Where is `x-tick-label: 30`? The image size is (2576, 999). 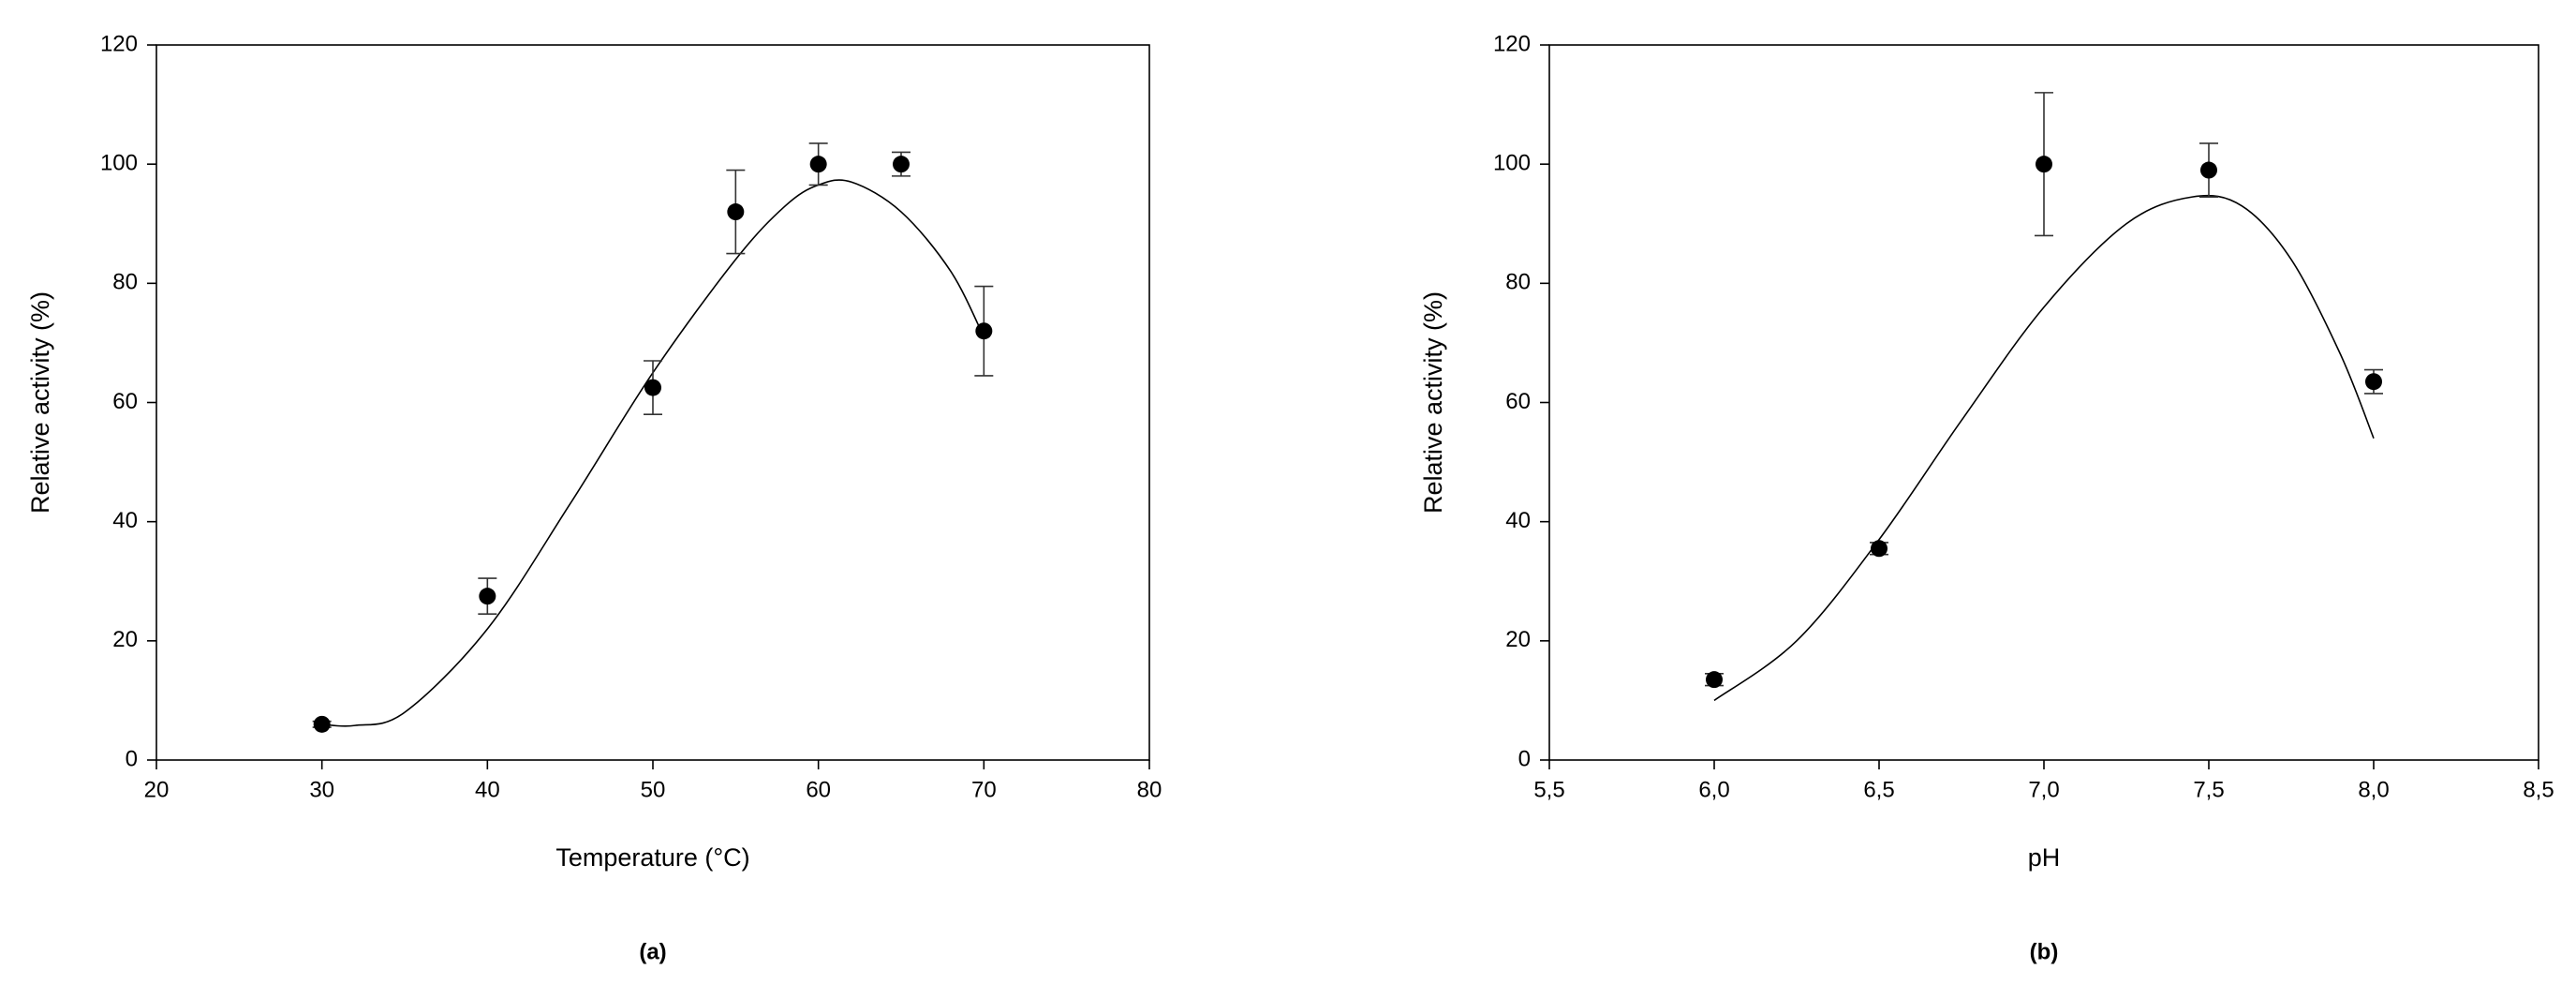
x-tick-label: 30 is located at coordinates (321, 789).